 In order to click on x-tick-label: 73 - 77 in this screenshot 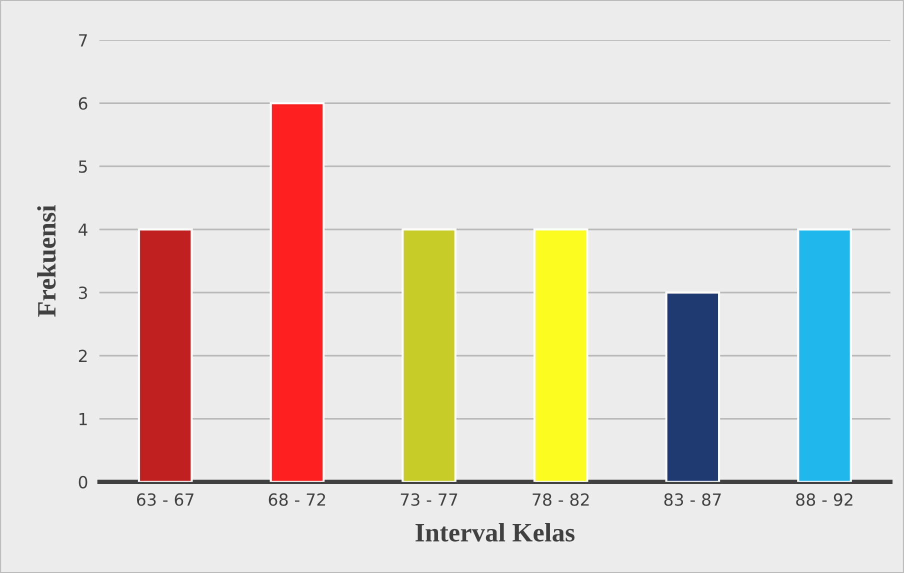, I will do `click(429, 499)`.